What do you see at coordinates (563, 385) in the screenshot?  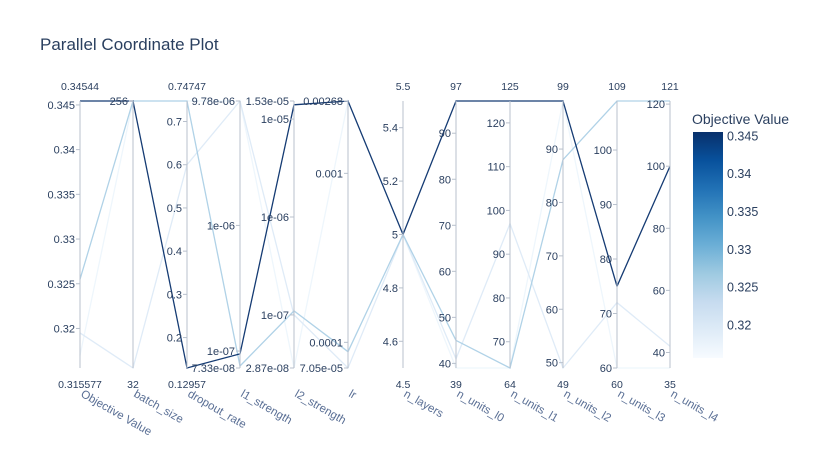 I see `axis-range-min: 49` at bounding box center [563, 385].